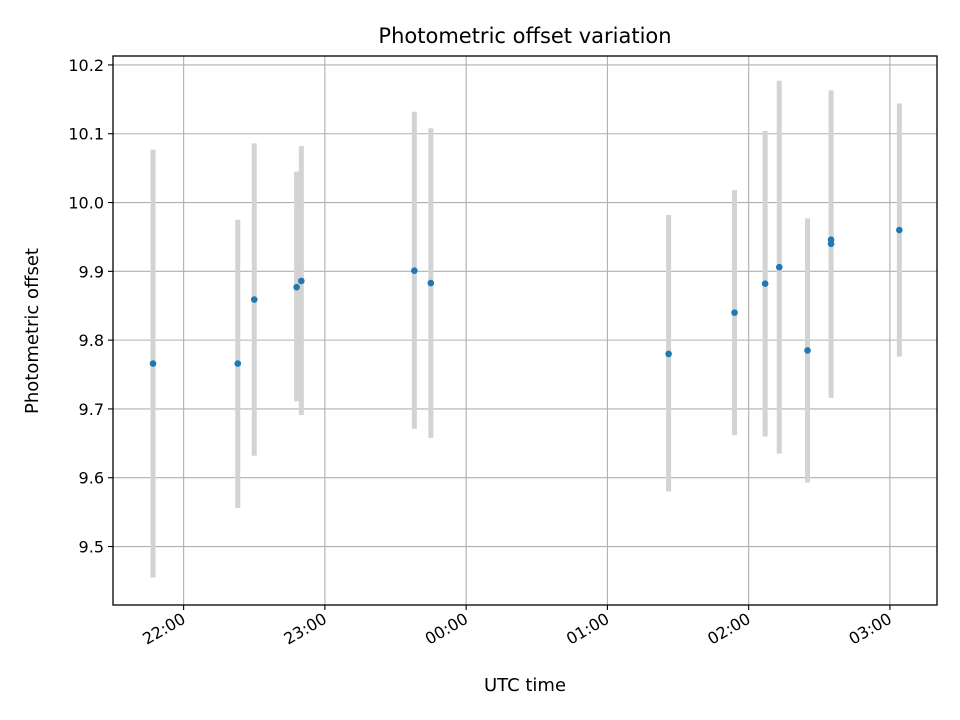 This screenshot has width=960, height=720. What do you see at coordinates (525, 685) in the screenshot?
I see `x-axis-label: UTC time` at bounding box center [525, 685].